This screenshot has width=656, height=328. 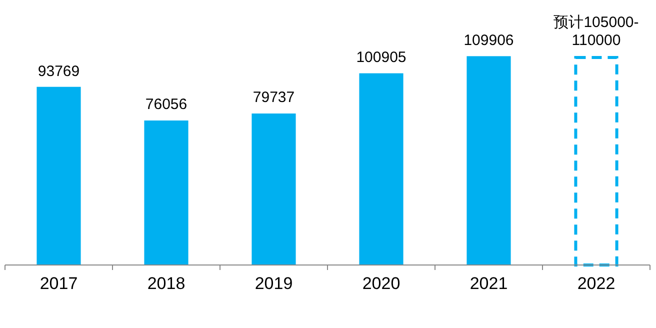 What do you see at coordinates (58, 284) in the screenshot?
I see `x-tick-label: 2017` at bounding box center [58, 284].